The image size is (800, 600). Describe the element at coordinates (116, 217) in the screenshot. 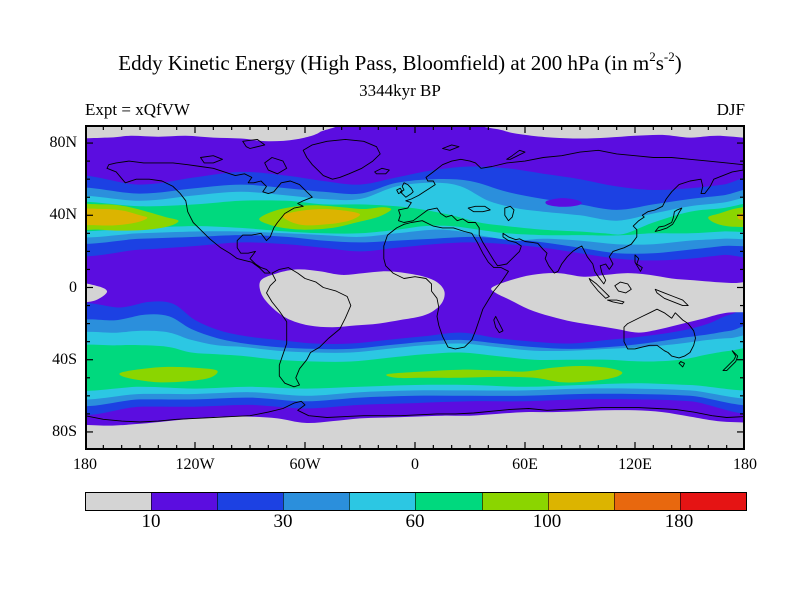

I see `nh-gold-pacific` at that location.